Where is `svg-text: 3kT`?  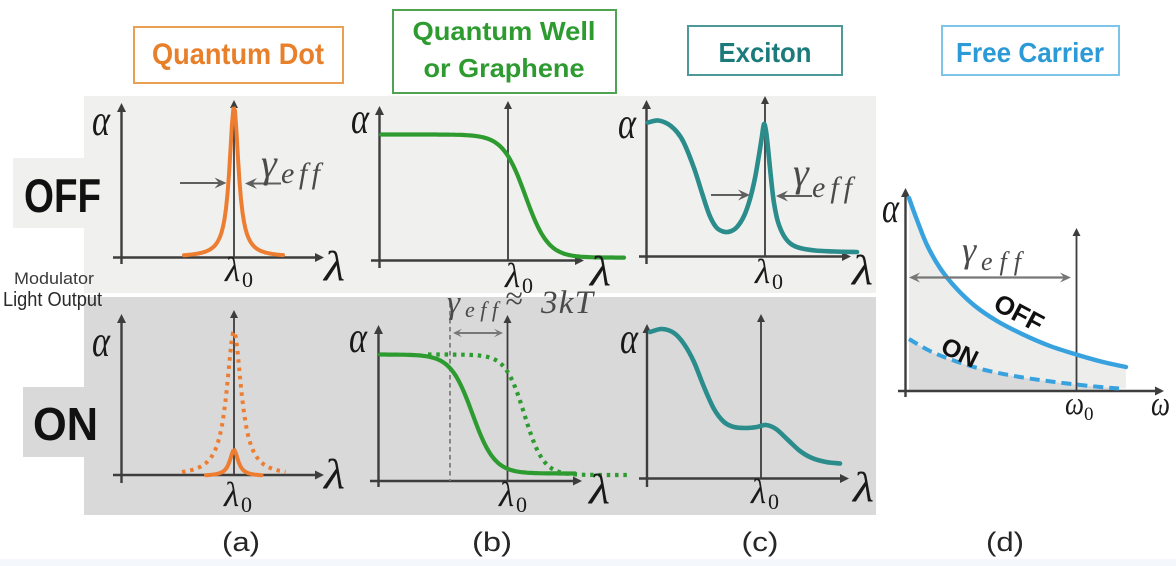 svg-text: 3kT is located at coordinates (568, 303).